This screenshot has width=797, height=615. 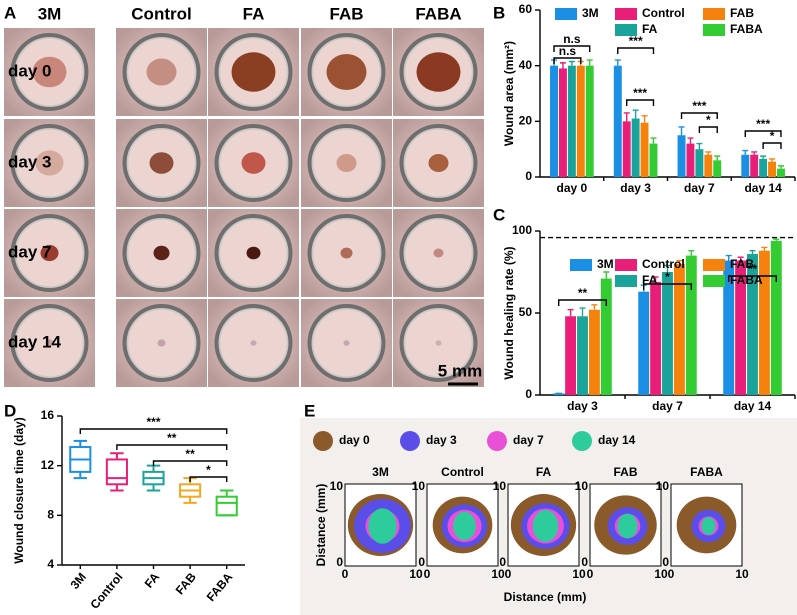 I want to click on panel-letter: A, so click(x=10, y=12).